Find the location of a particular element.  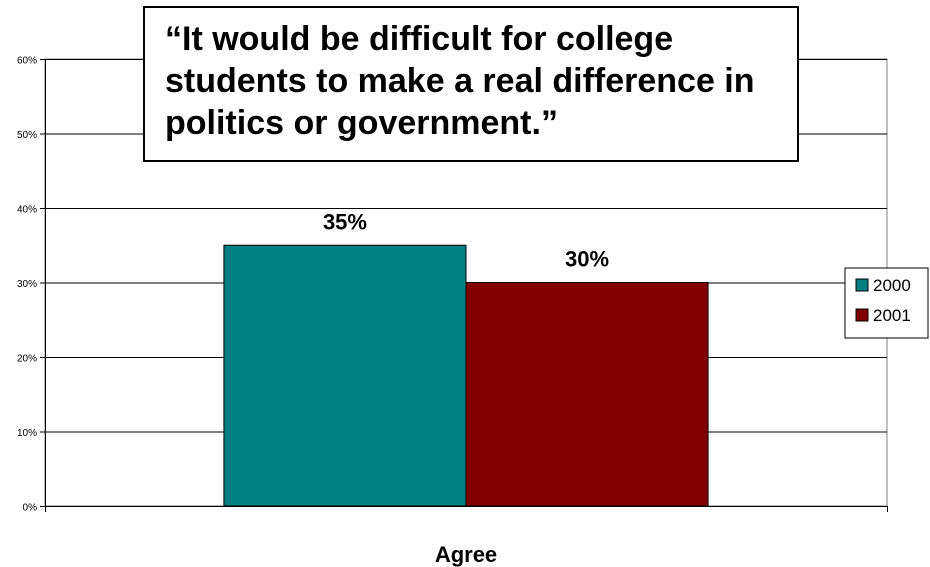

data-label-2000: 35% is located at coordinates (345, 221).